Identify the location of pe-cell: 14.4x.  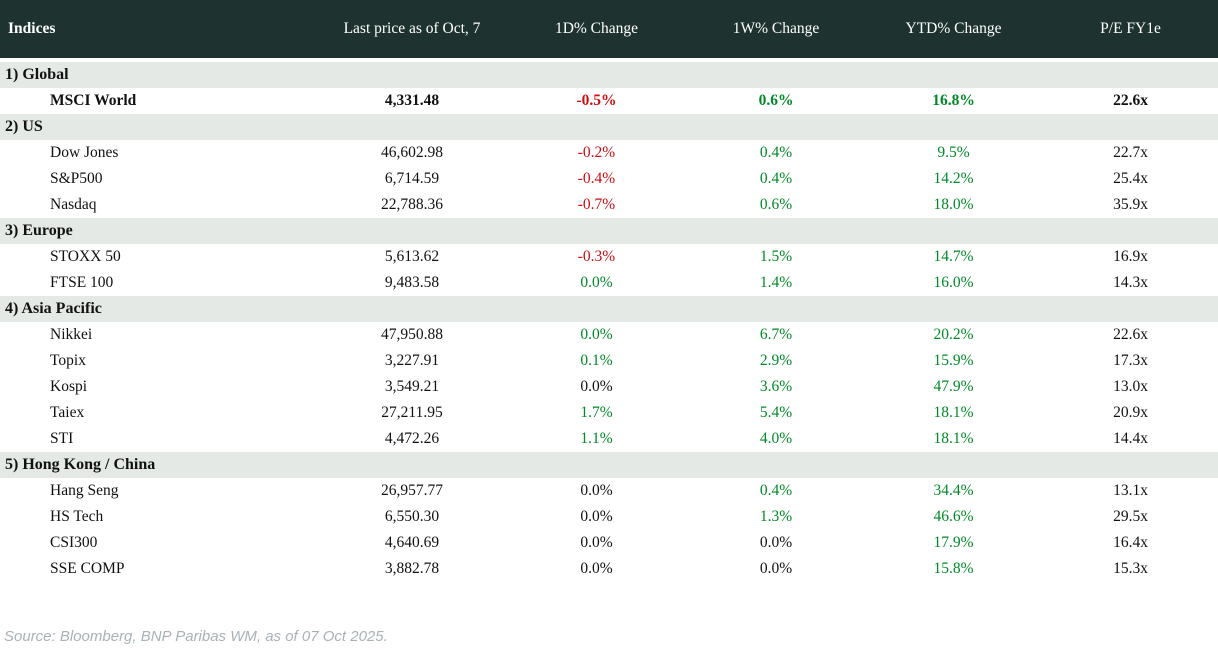
(1130, 438).